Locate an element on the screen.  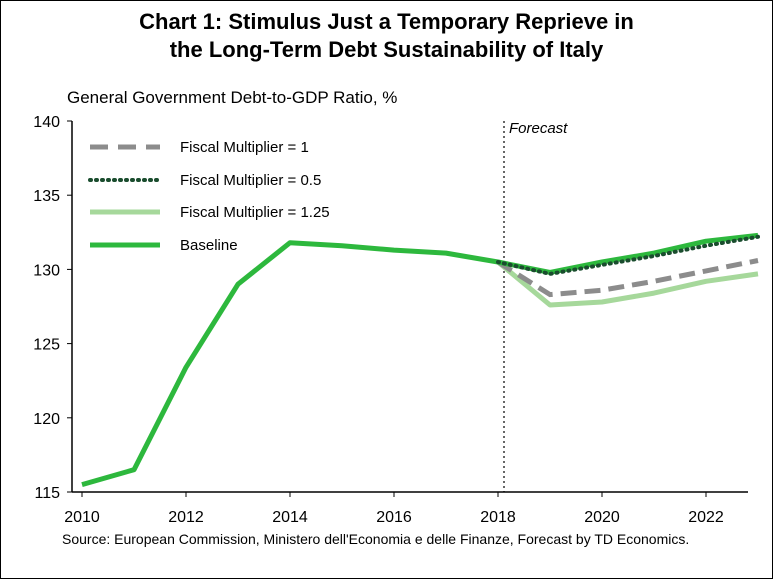
x-tick-label-2014: 2014 is located at coordinates (290, 517).